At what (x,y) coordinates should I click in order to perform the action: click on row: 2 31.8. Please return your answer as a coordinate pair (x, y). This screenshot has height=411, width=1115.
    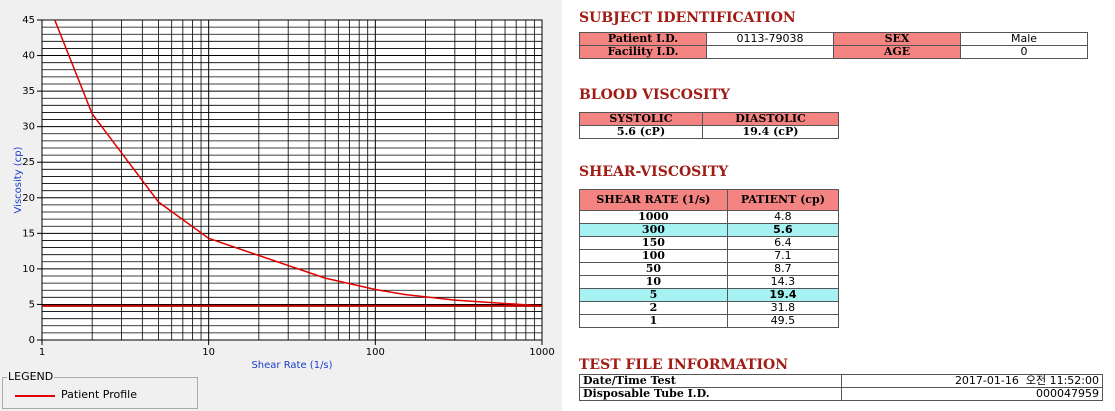
    Looking at the image, I should click on (709, 308).